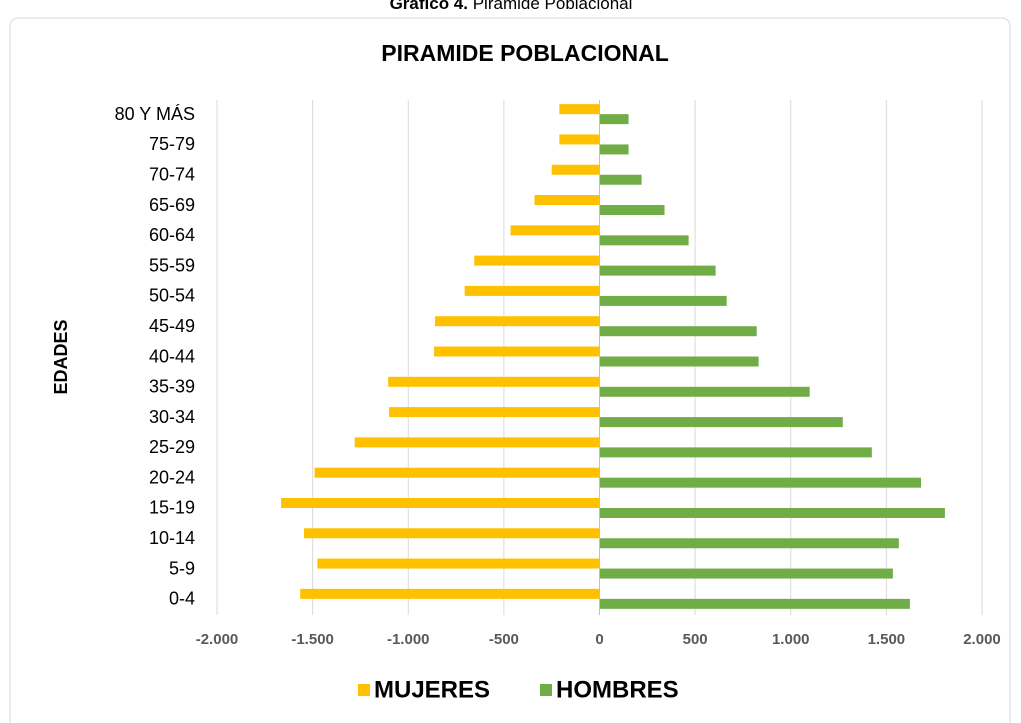 The height and width of the screenshot is (723, 1021). Describe the element at coordinates (172, 296) in the screenshot. I see `y-tick-label: 50-54` at that location.